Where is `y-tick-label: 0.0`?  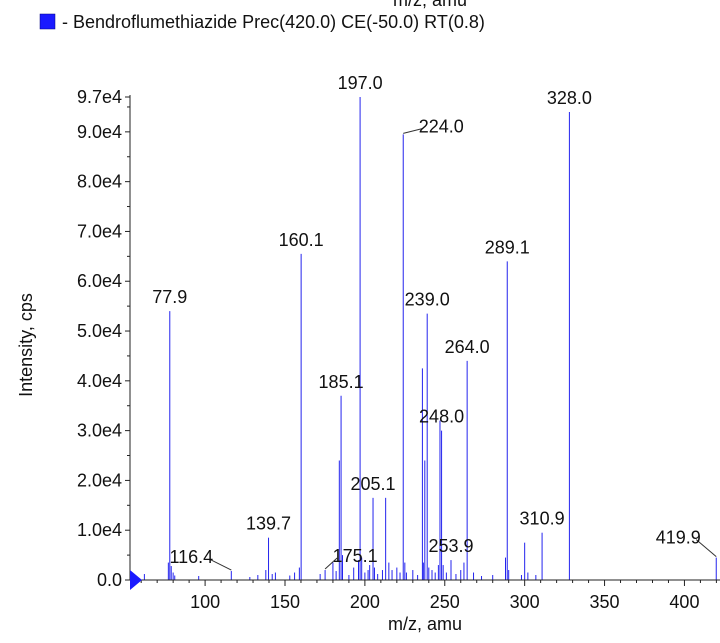 y-tick-label: 0.0 is located at coordinates (109, 580).